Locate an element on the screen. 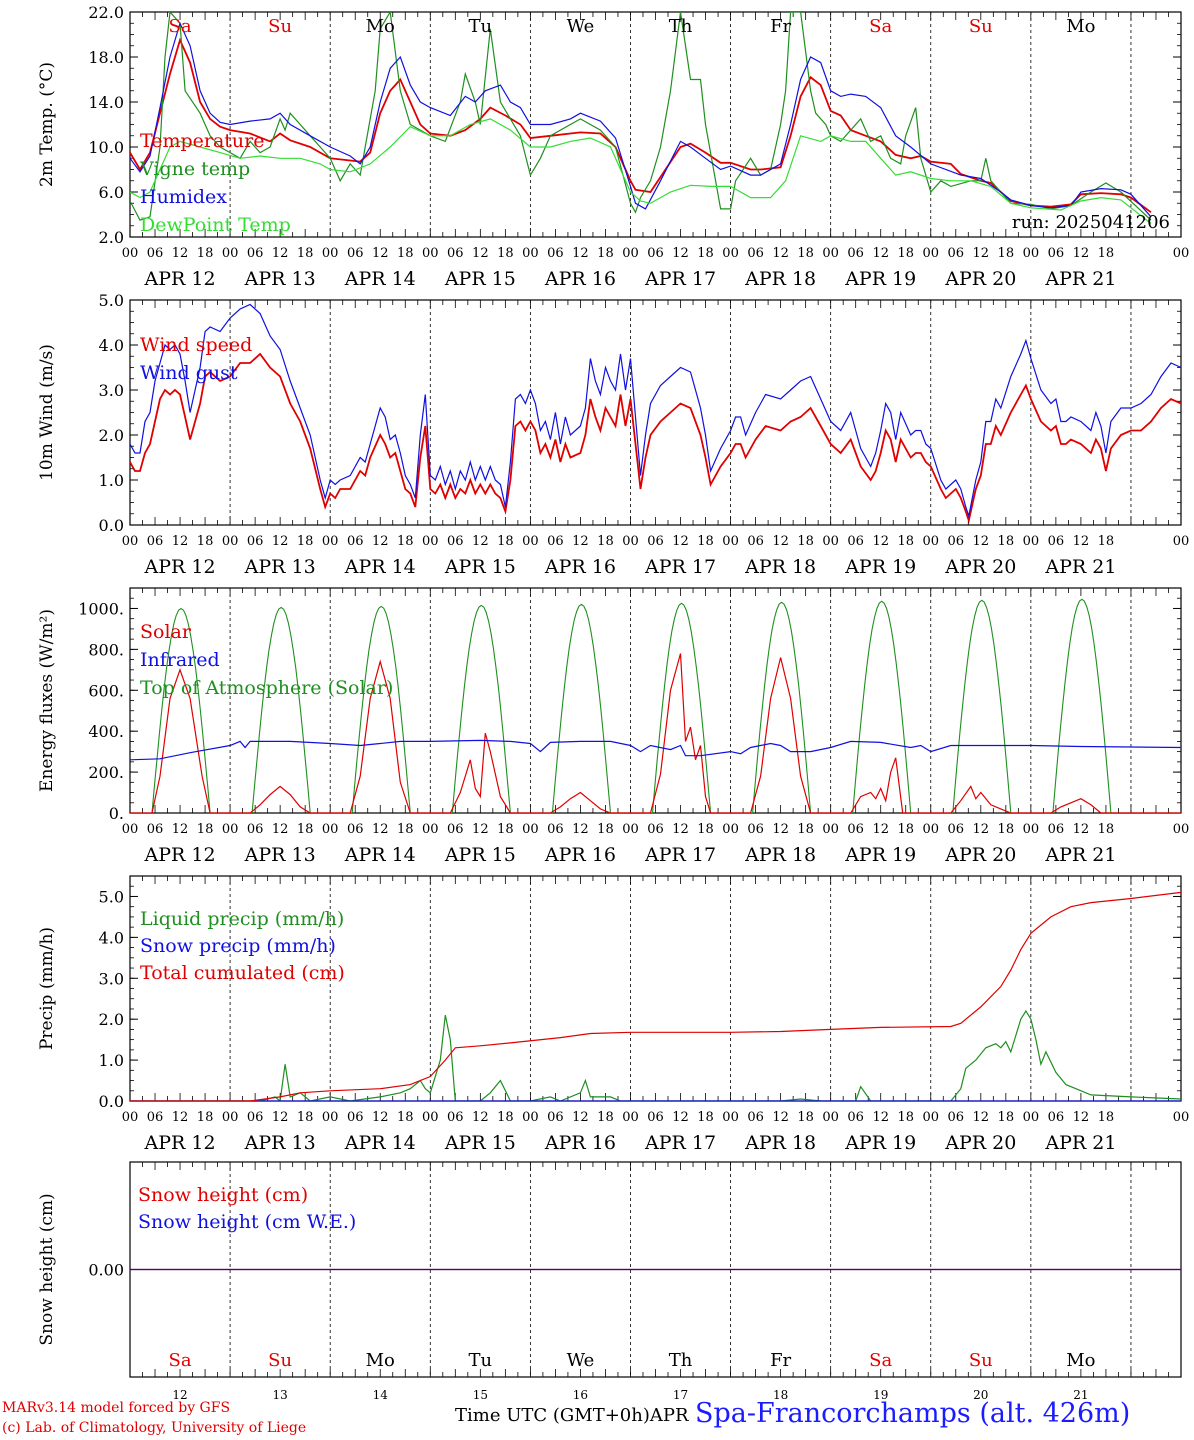  series-group is located at coordinates (655, 413).